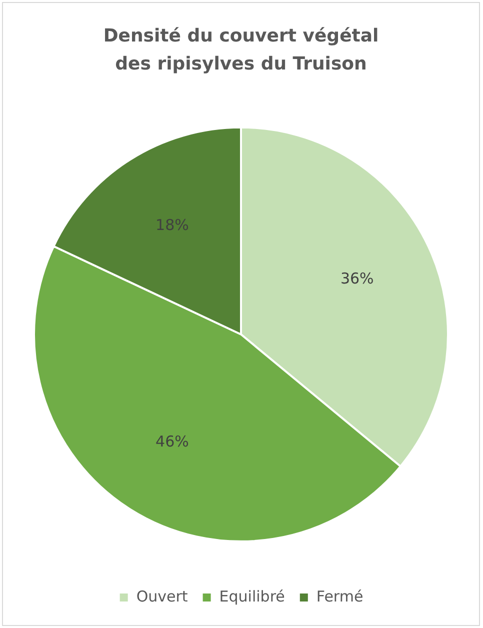 This screenshot has height=628, width=483. Describe the element at coordinates (252, 596) in the screenshot. I see `legend-label: Equilibré` at that location.